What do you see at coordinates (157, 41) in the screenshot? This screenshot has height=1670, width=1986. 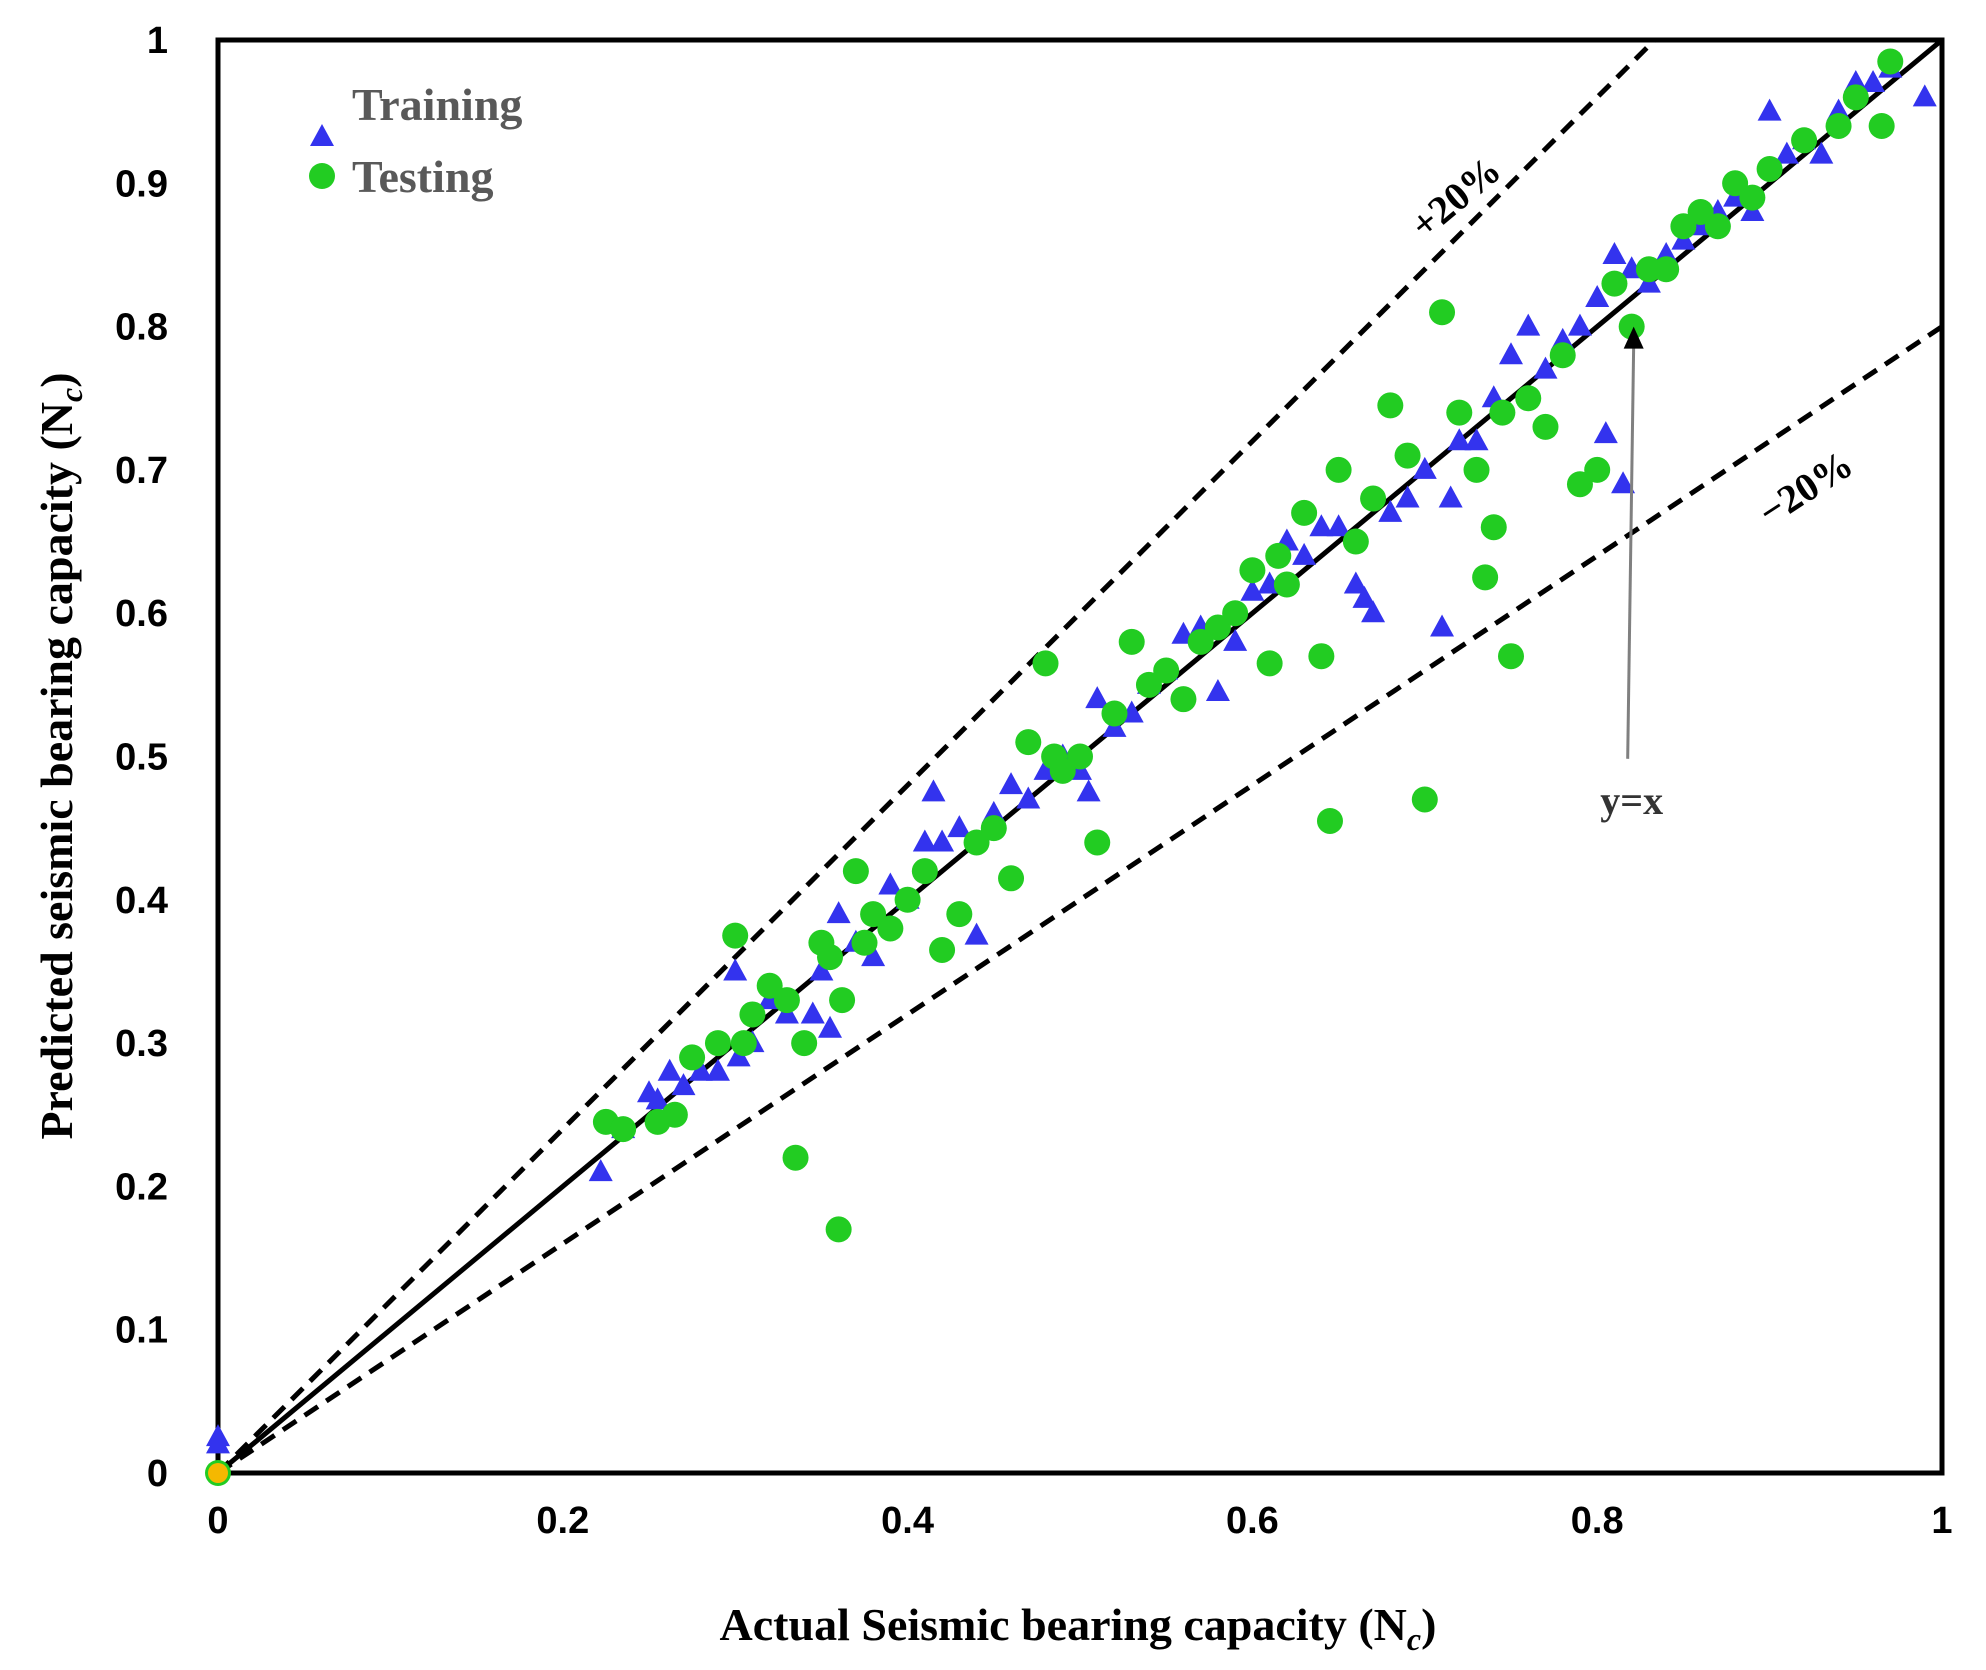 I see `y-tick-label: 1` at bounding box center [157, 41].